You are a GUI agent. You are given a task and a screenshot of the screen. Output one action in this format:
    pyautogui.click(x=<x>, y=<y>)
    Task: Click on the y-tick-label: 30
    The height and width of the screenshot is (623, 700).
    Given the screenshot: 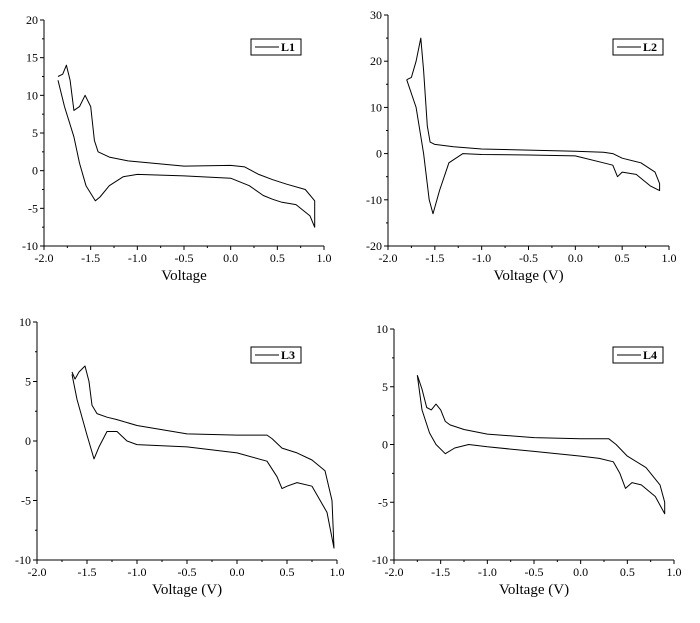 What is the action you would take?
    pyautogui.click(x=376, y=15)
    